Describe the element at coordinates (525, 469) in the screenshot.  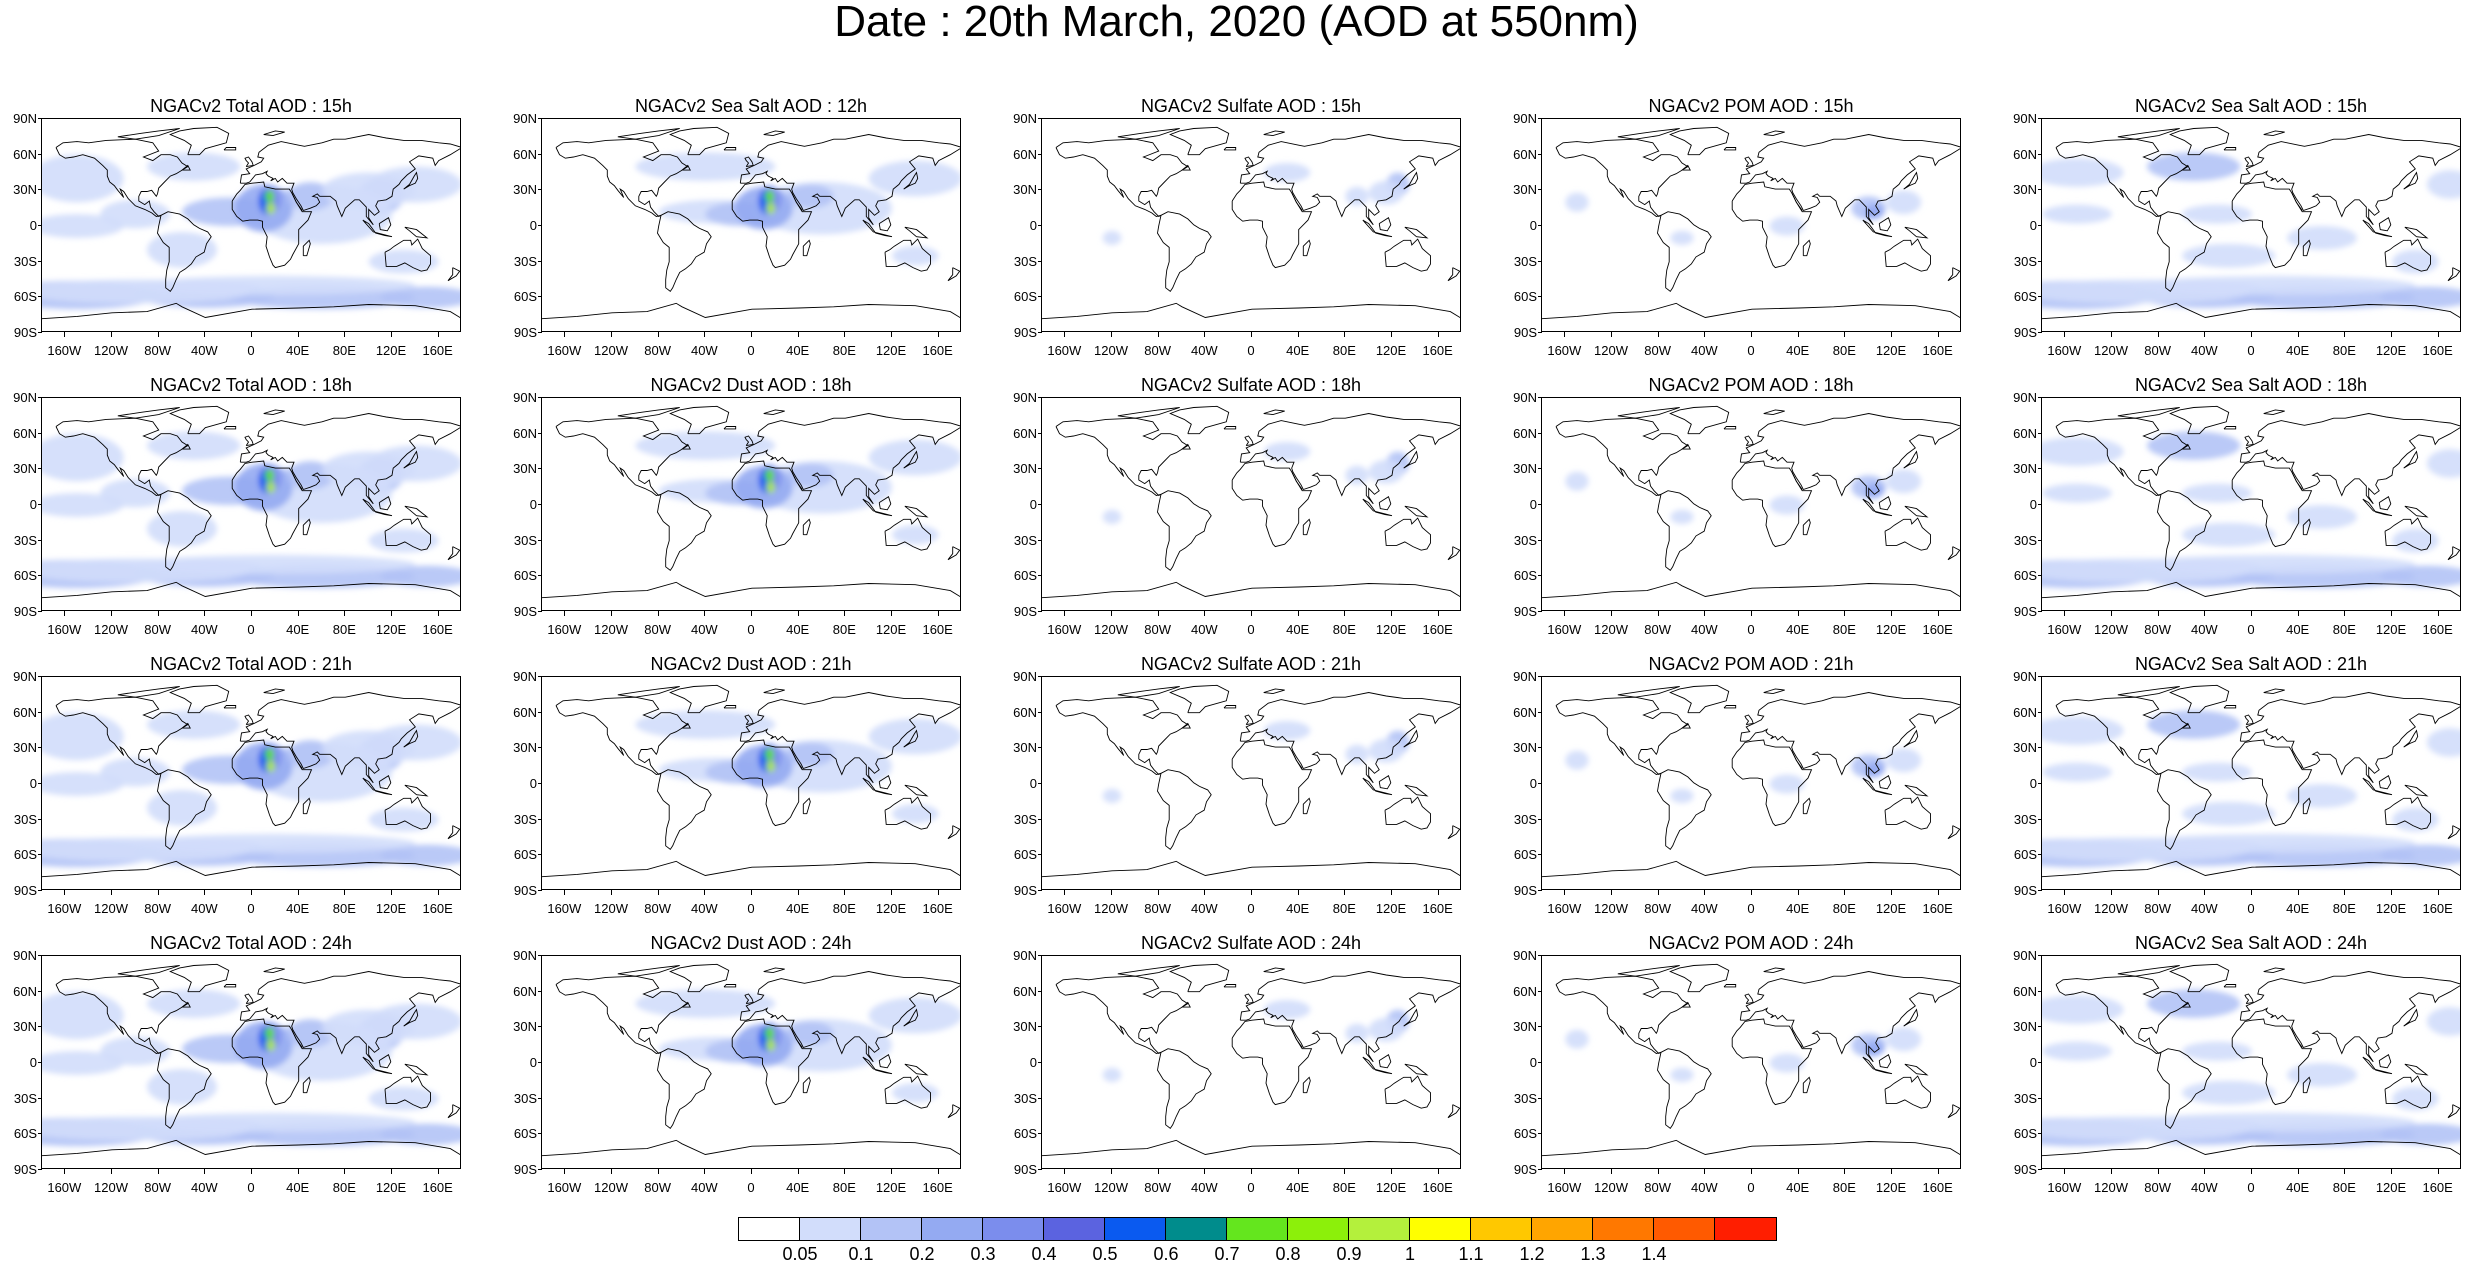
I see `lat-label: 30N` at that location.